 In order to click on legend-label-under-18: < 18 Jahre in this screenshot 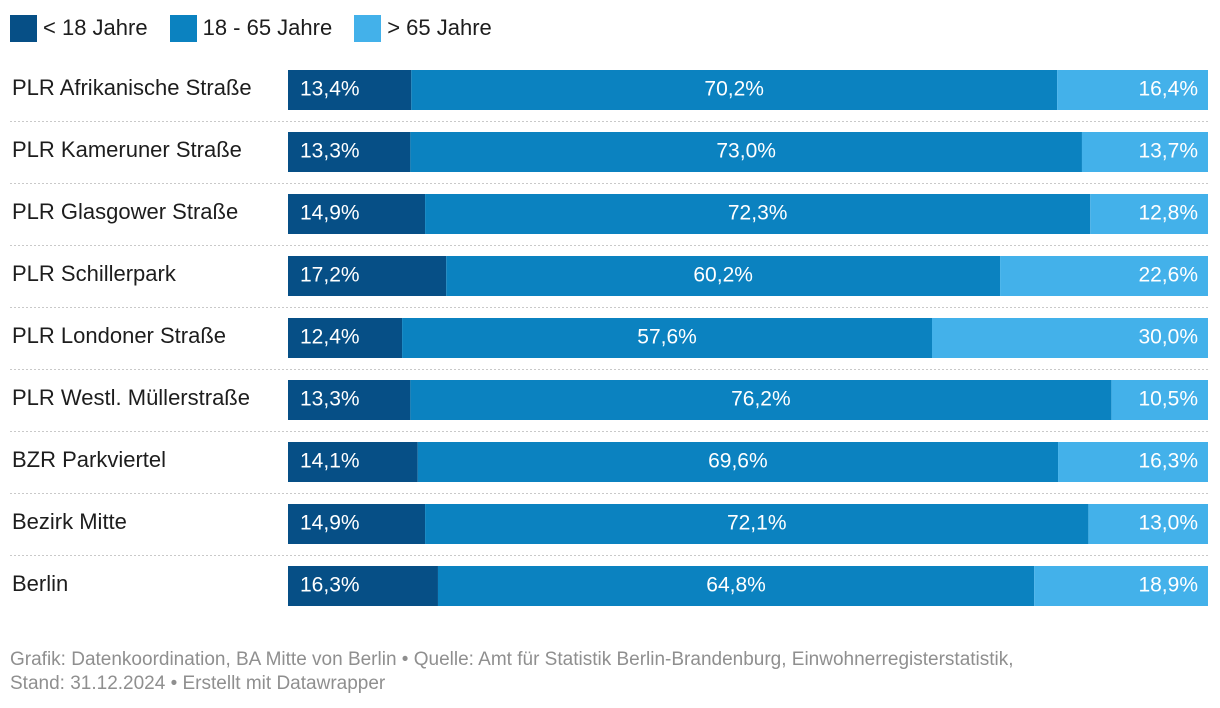, I will do `click(95, 27)`.